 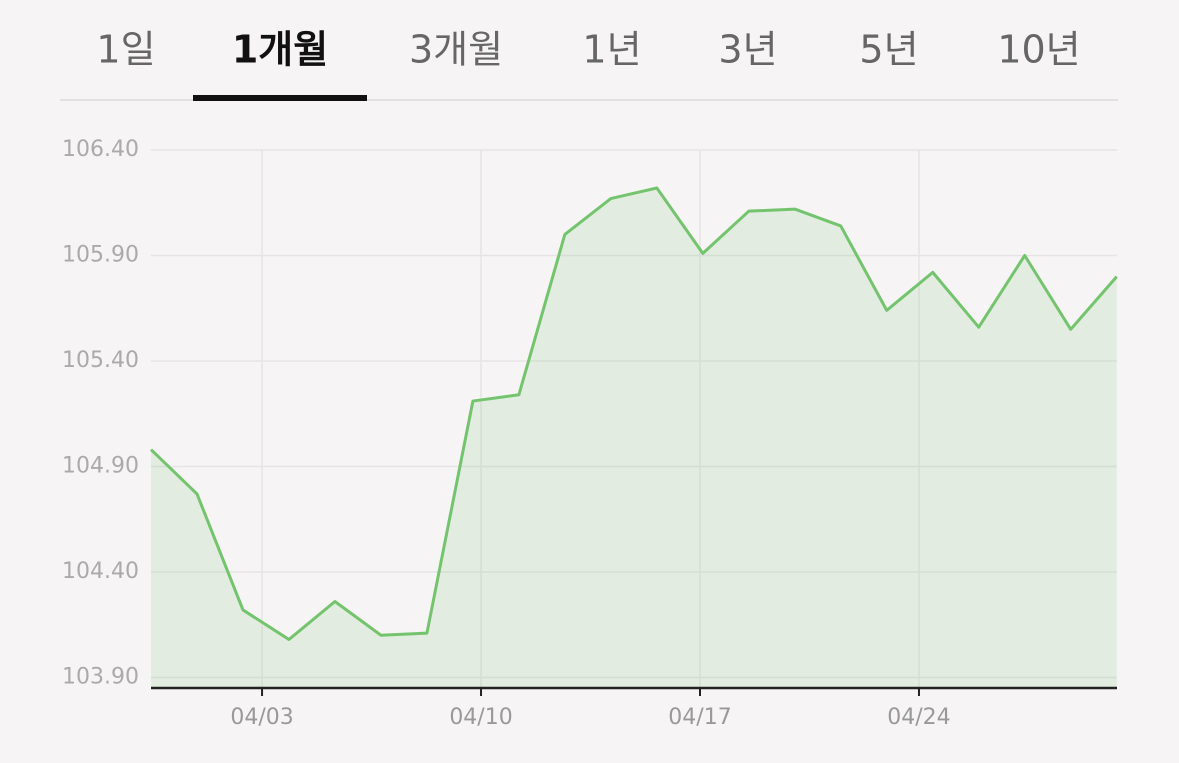 What do you see at coordinates (280, 50) in the screenshot?
I see `period-tab: 1개월` at bounding box center [280, 50].